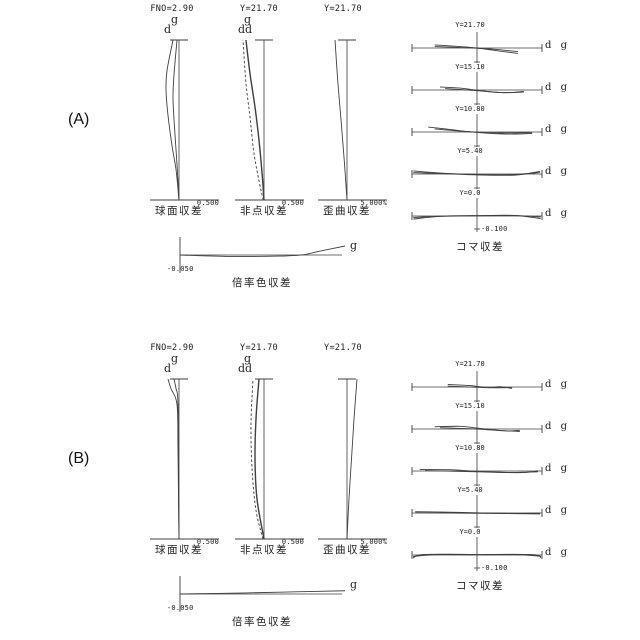 The width and height of the screenshot is (640, 640). I want to click on section-a-label: (A), so click(79, 119).